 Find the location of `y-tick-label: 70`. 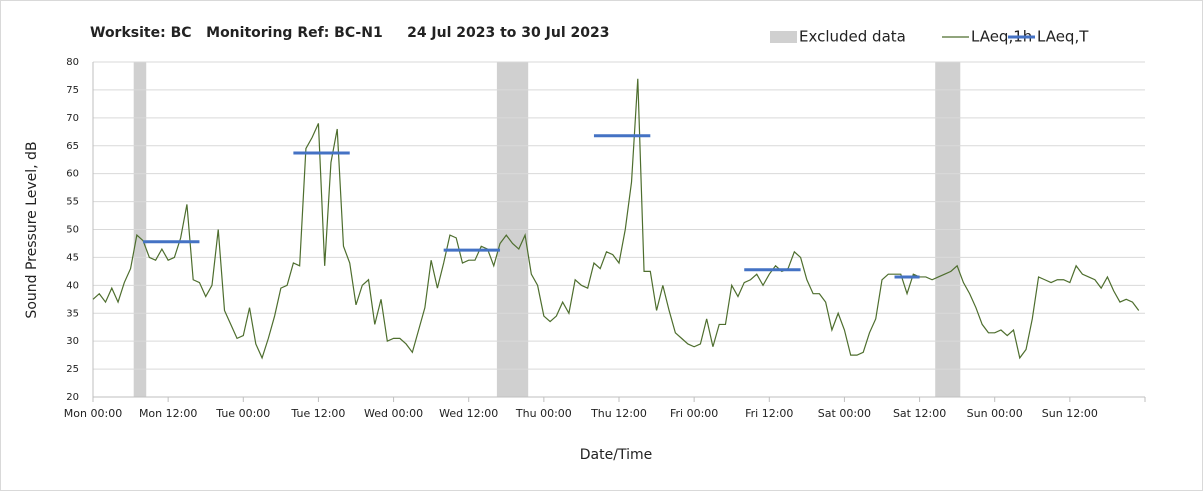

y-tick-label: 70 is located at coordinates (72, 118).